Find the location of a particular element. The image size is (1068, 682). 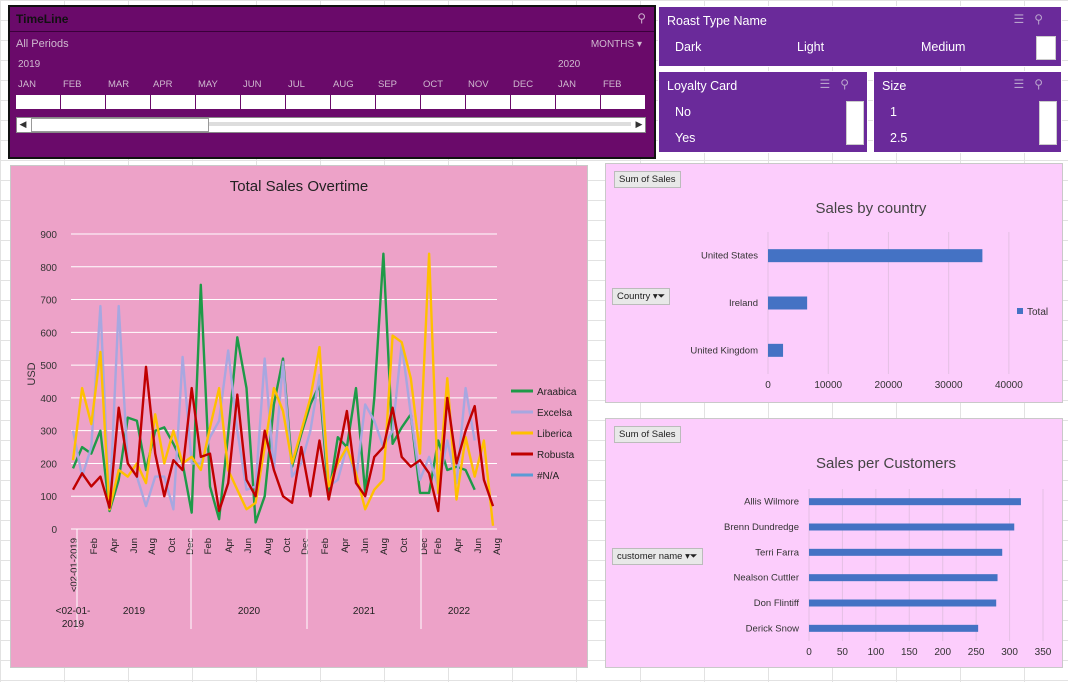

category-label: Allis Wilmore is located at coordinates (771, 502).